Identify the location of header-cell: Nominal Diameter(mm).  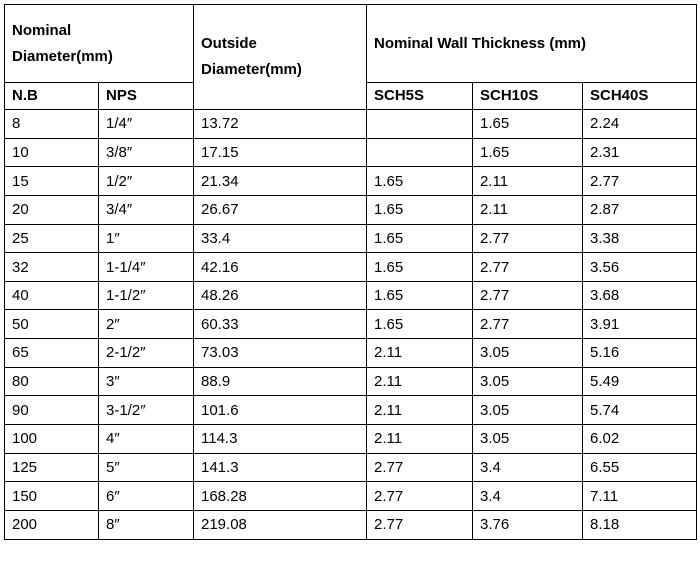
(99, 43).